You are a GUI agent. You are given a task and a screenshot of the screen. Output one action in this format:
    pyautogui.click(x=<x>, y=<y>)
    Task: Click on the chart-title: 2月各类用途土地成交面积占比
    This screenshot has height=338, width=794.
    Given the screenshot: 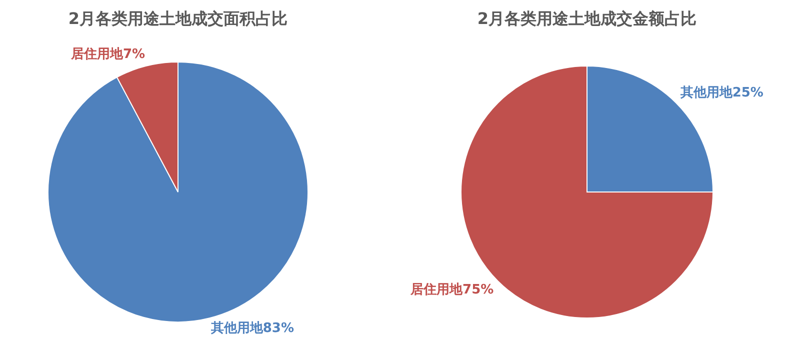 What is the action you would take?
    pyautogui.click(x=178, y=18)
    